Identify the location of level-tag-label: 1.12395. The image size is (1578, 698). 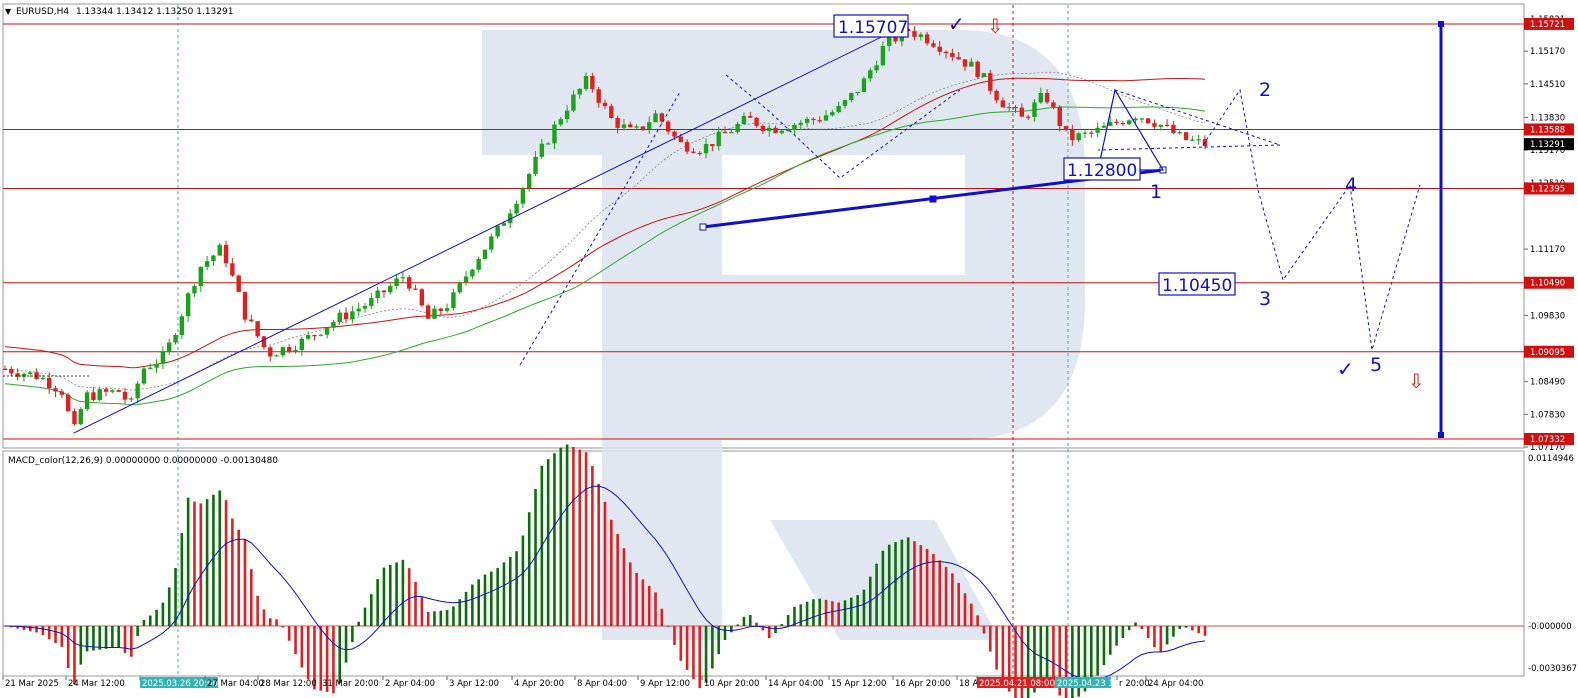
(1547, 189).